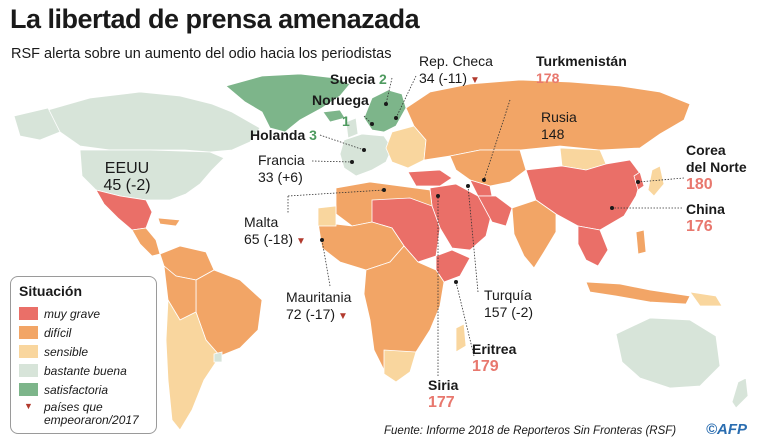 This screenshot has width=768, height=445. What do you see at coordinates (352, 128) in the screenshot?
I see `region-uk` at bounding box center [352, 128].